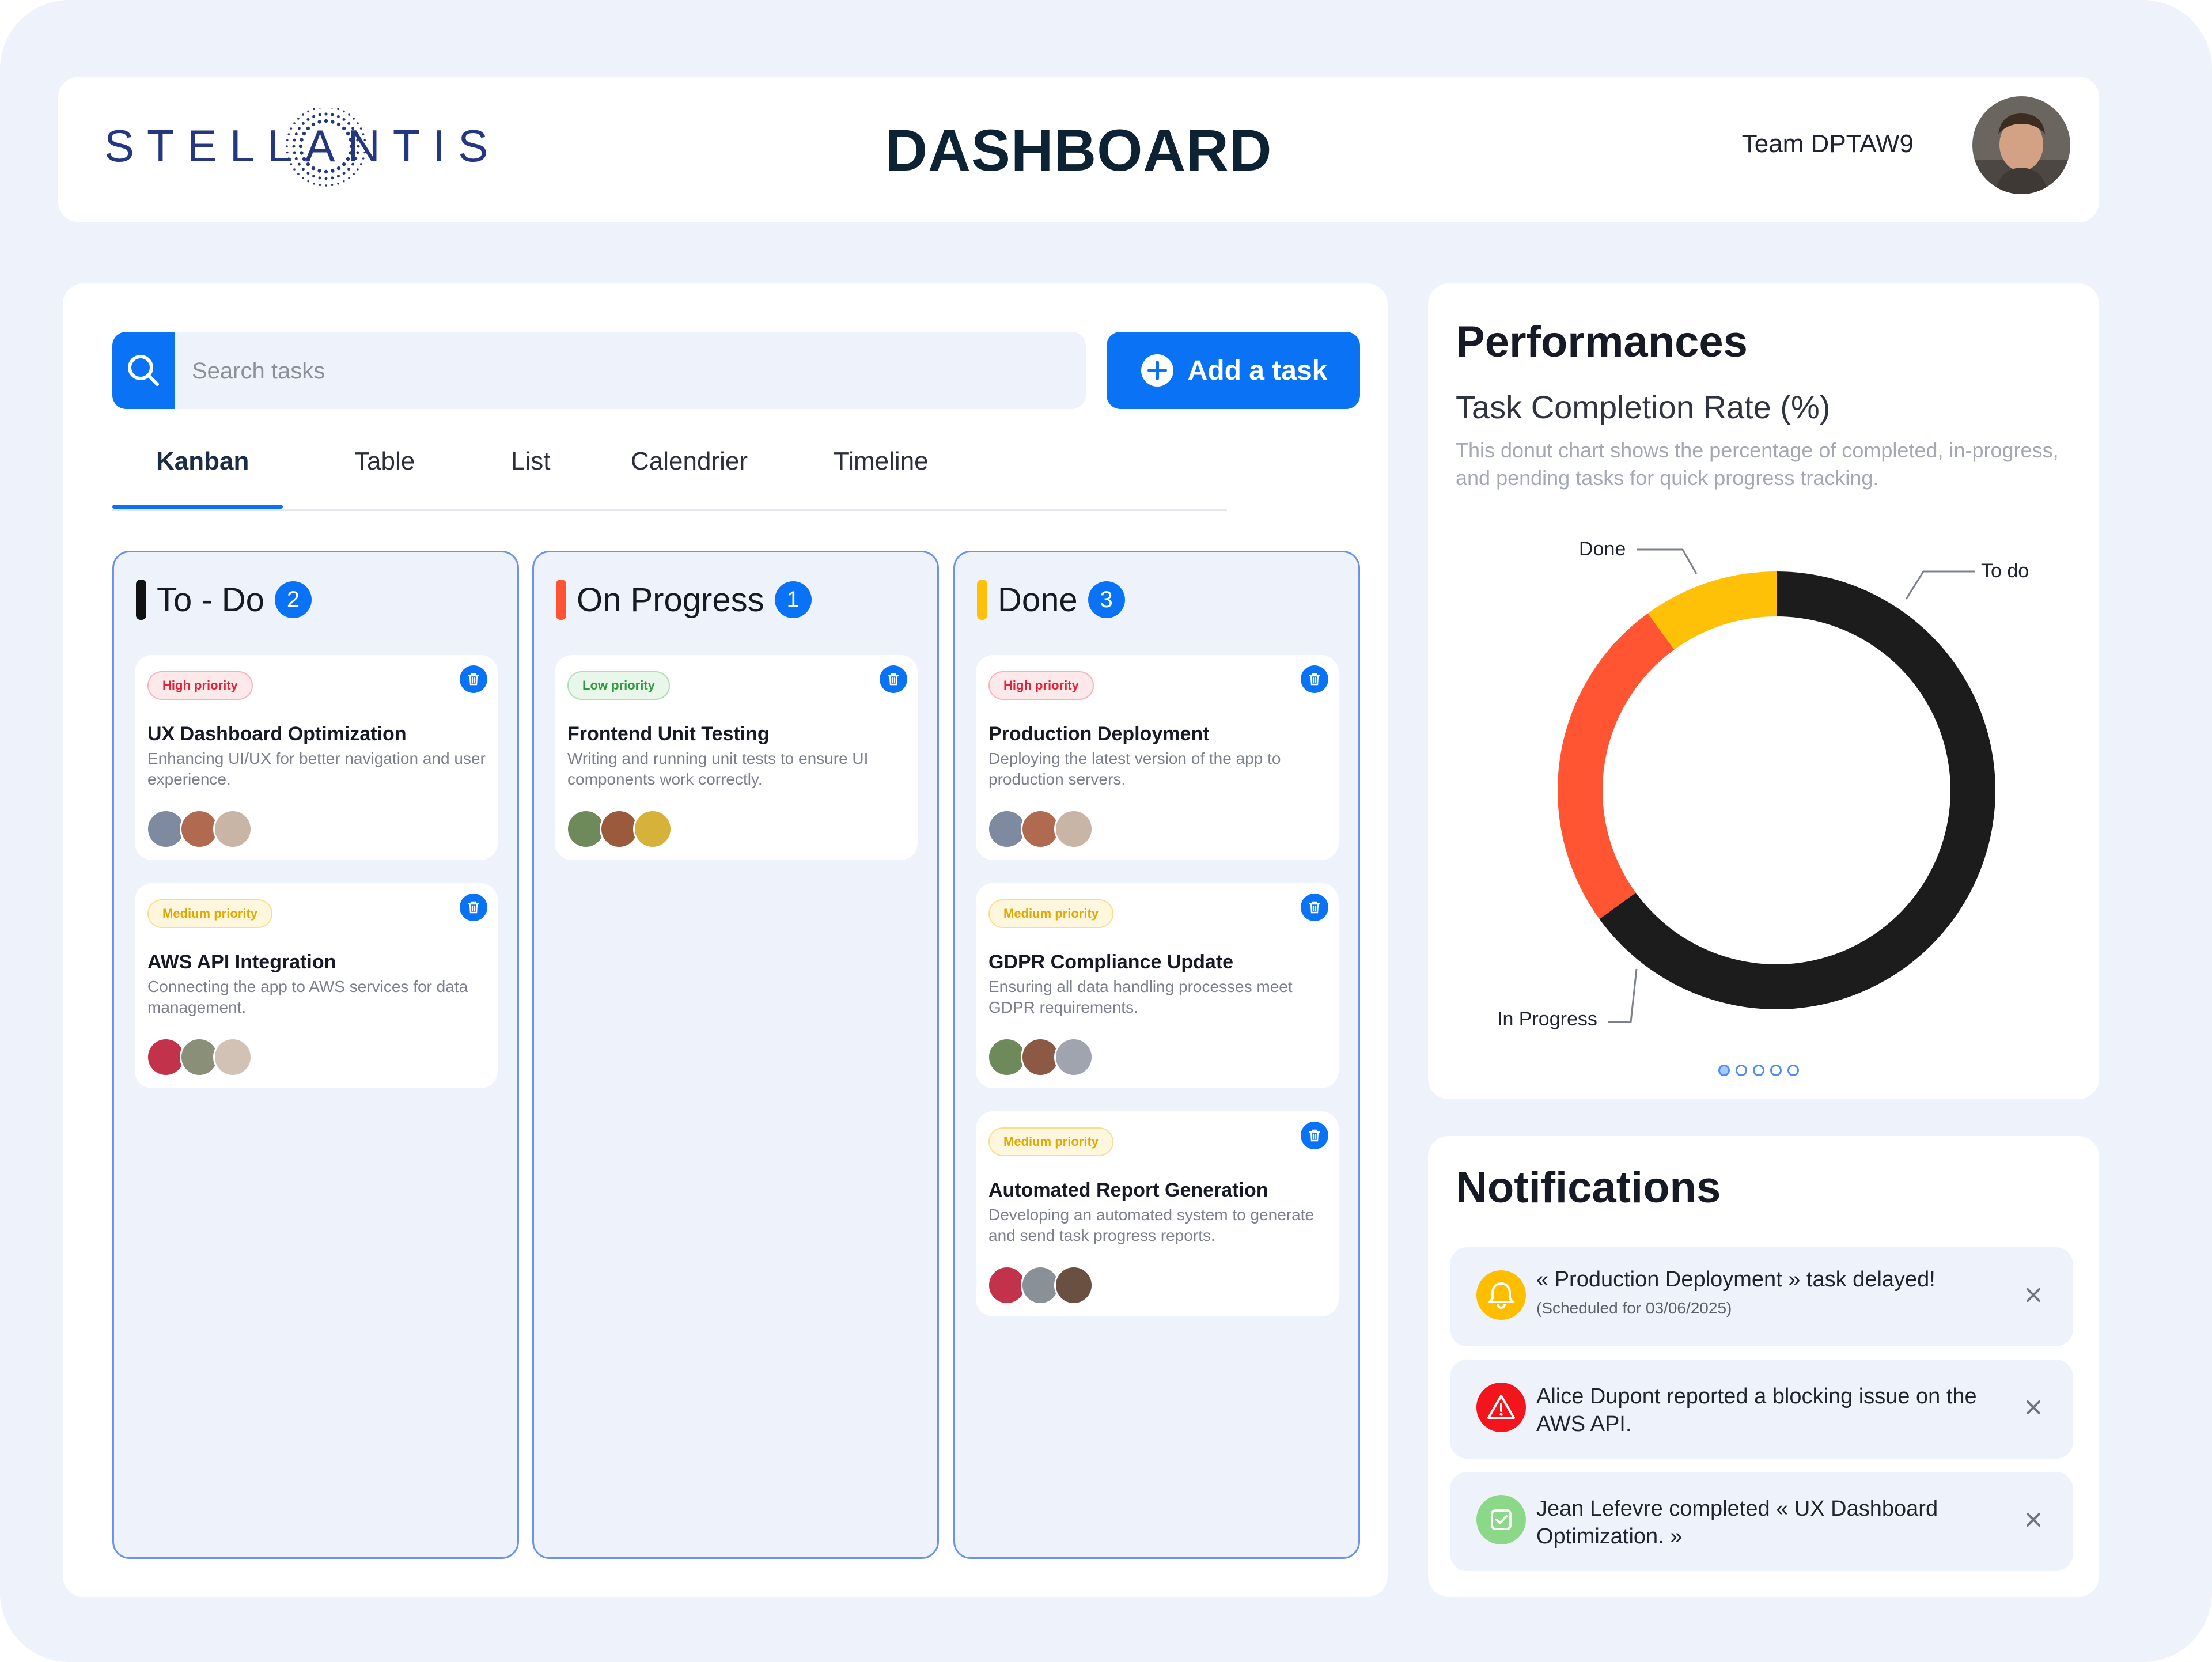  What do you see at coordinates (1111, 962) in the screenshot?
I see `task-title: GDPR Compliance Update` at bounding box center [1111, 962].